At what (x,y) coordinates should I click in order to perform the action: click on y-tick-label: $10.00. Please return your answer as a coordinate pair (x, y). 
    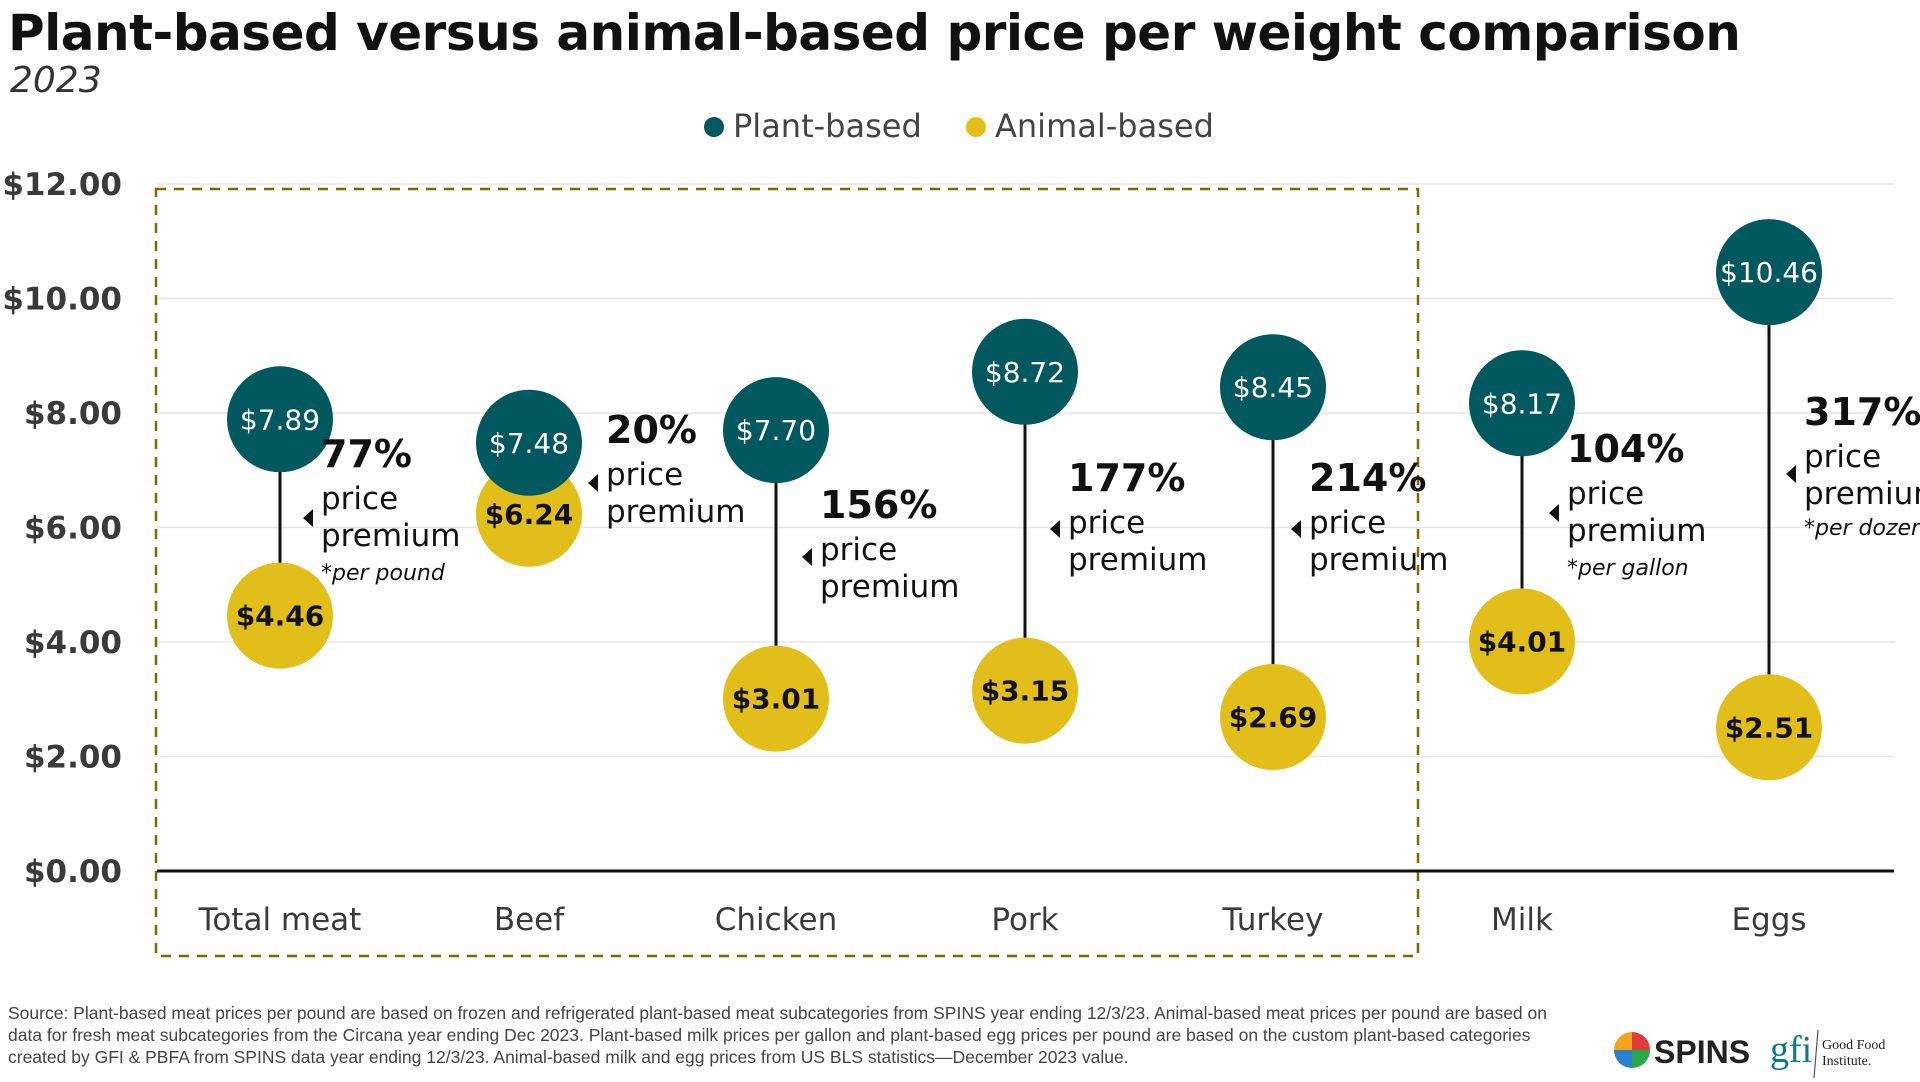
    Looking at the image, I should click on (62, 300).